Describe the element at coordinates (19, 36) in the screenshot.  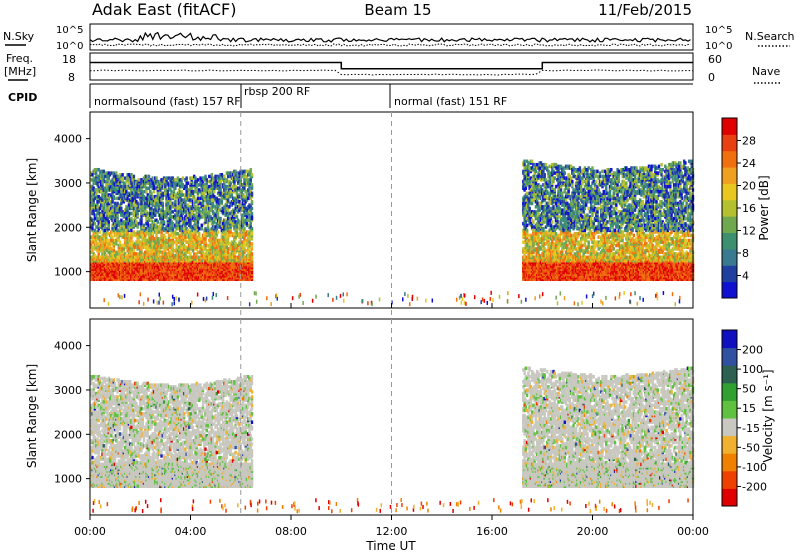
I see `nsky-label: N.Sky` at that location.